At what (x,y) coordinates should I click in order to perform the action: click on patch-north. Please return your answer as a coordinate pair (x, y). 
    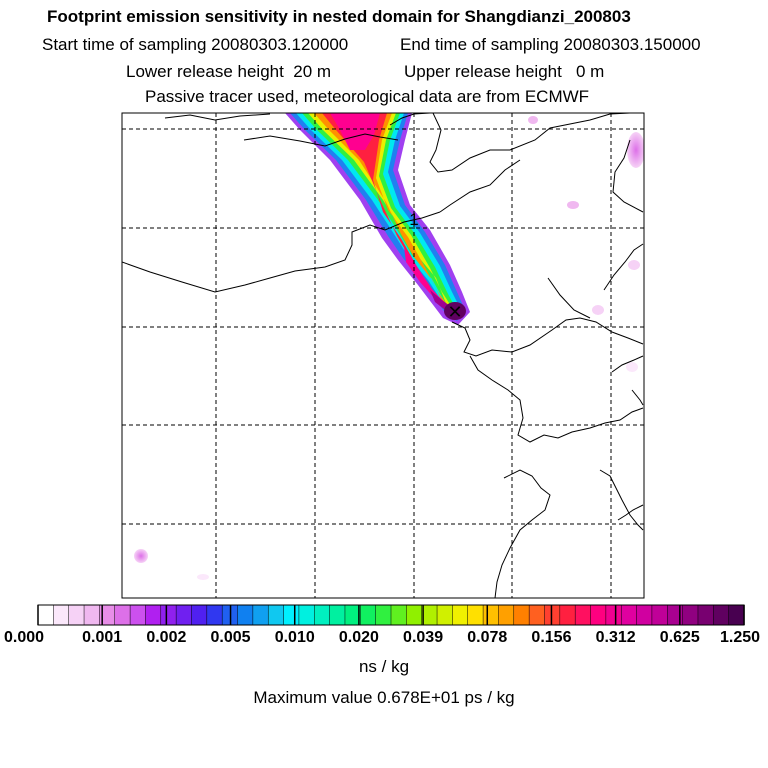
    Looking at the image, I should click on (533, 120).